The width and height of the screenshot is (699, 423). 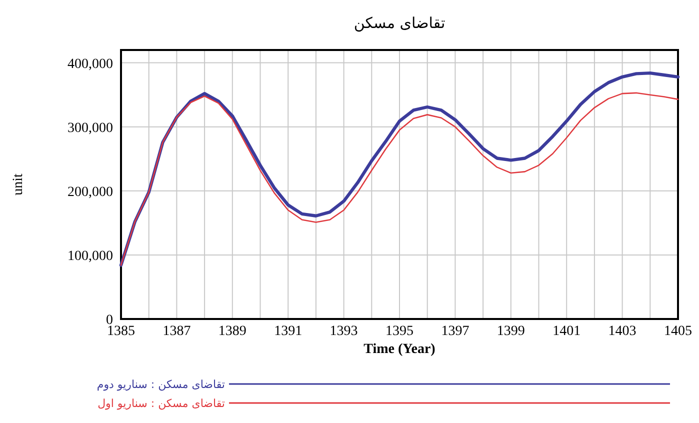 What do you see at coordinates (18, 185) in the screenshot?
I see `y-axis-title: unit` at bounding box center [18, 185].